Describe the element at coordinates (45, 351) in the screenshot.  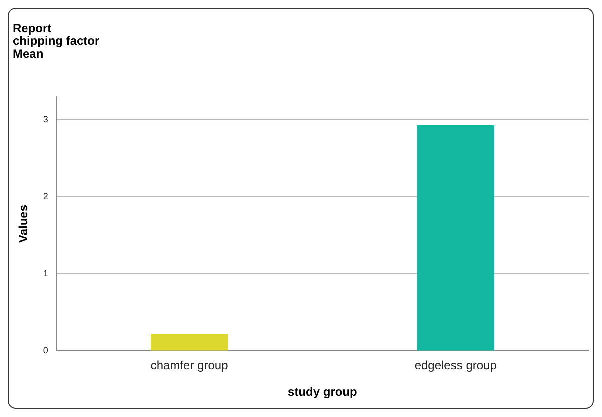
I see `y-tick-label: 0` at that location.